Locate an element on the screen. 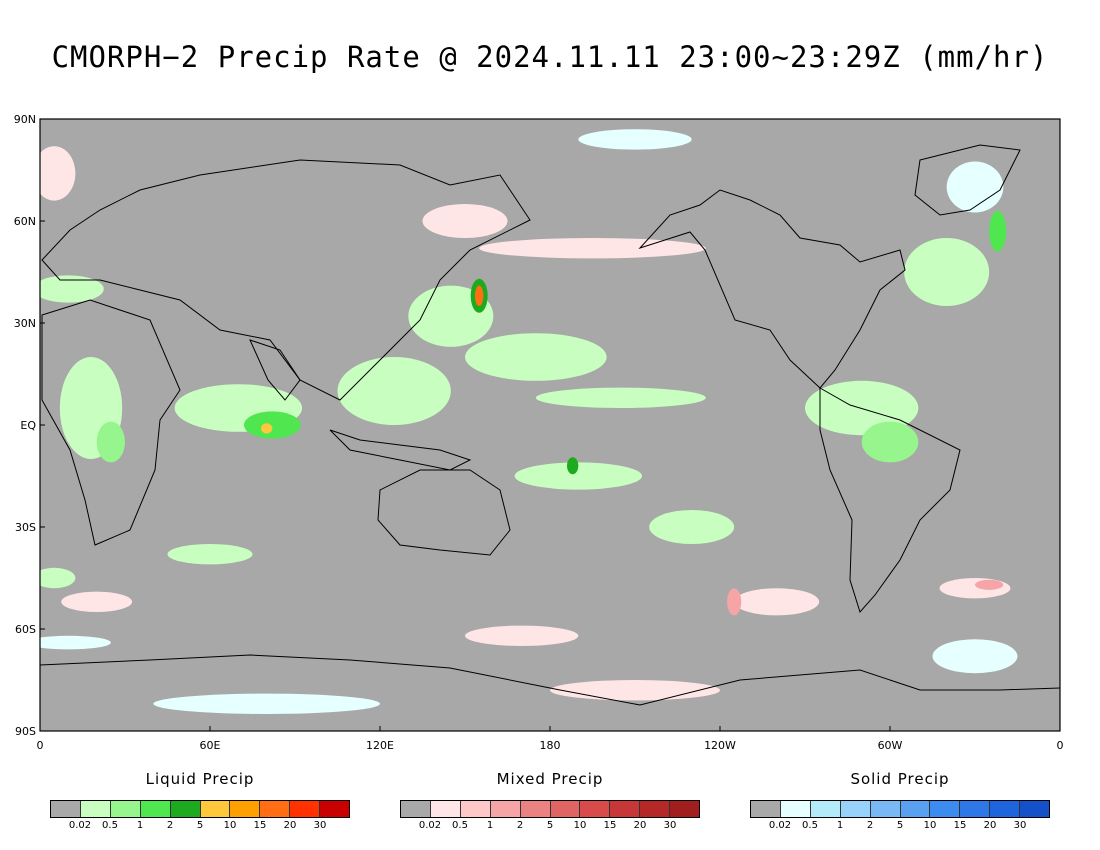 The width and height of the screenshot is (1100, 850). lon-tick-label: 60W is located at coordinates (890, 745).